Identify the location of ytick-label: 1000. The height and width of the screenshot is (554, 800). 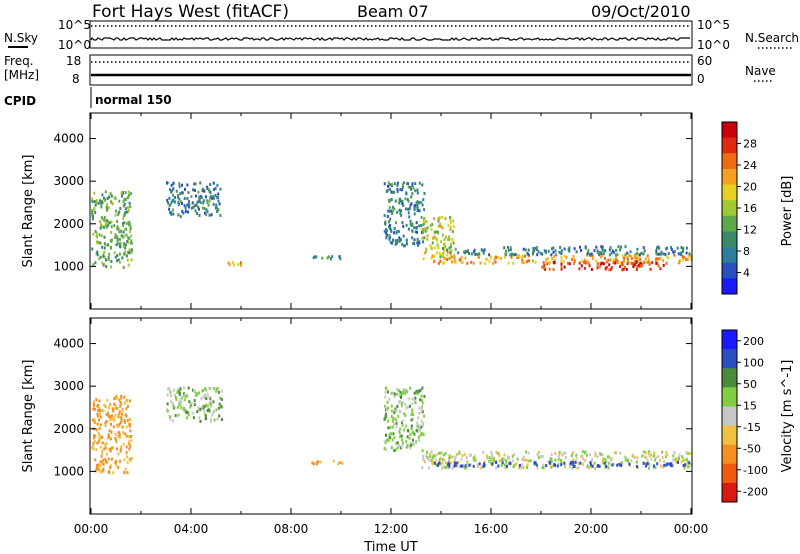
(68, 471).